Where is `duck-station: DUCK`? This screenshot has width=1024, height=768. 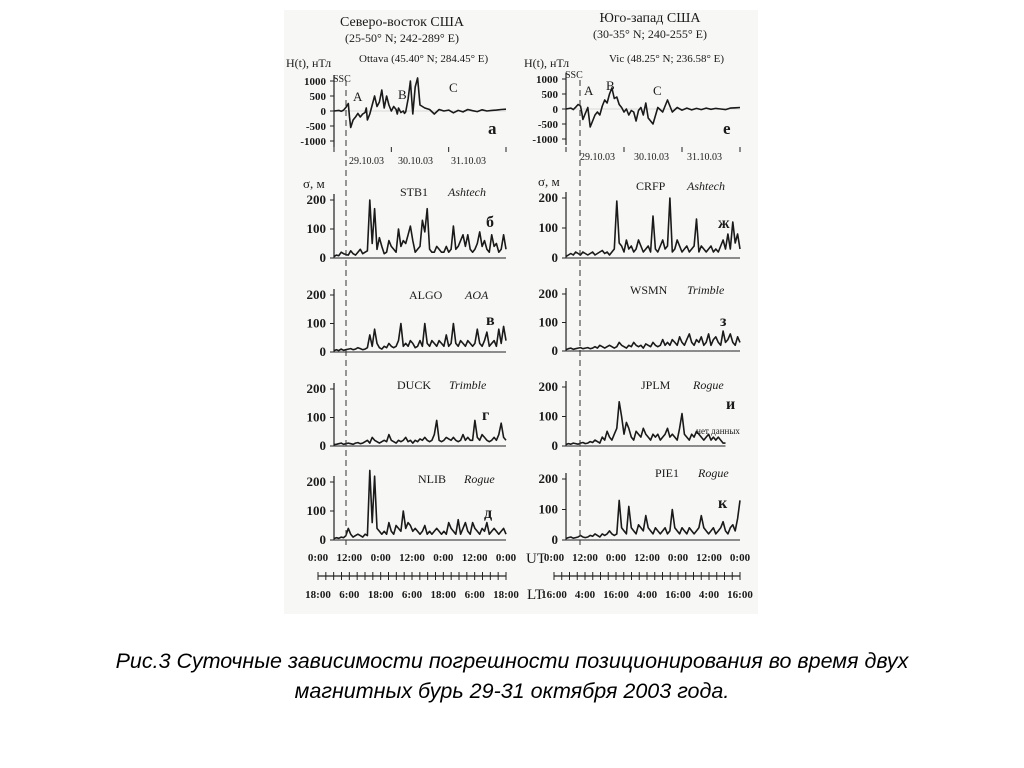 duck-station: DUCK is located at coordinates (414, 385).